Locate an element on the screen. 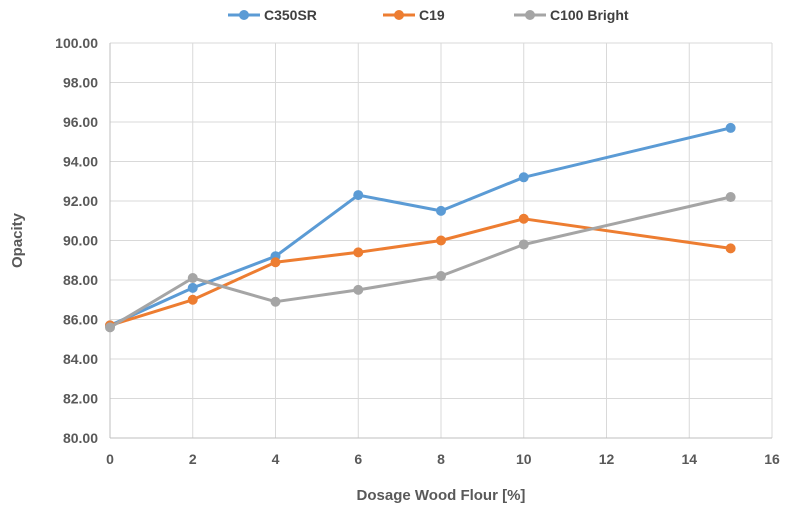 Image resolution: width=786 pixels, height=510 pixels. legend-label: C100 Bright is located at coordinates (589, 15).